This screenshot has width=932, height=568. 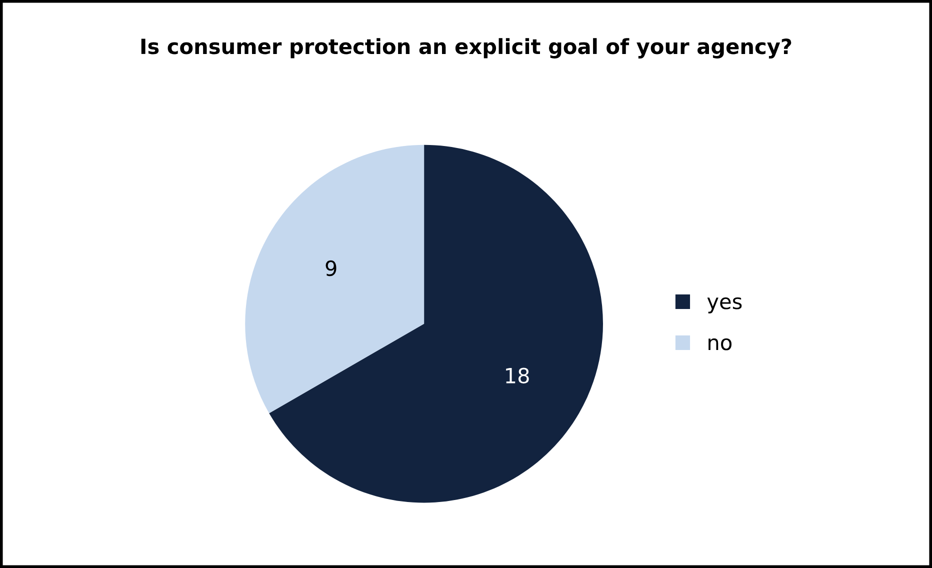 What do you see at coordinates (517, 376) in the screenshot?
I see `data-label: 18` at bounding box center [517, 376].